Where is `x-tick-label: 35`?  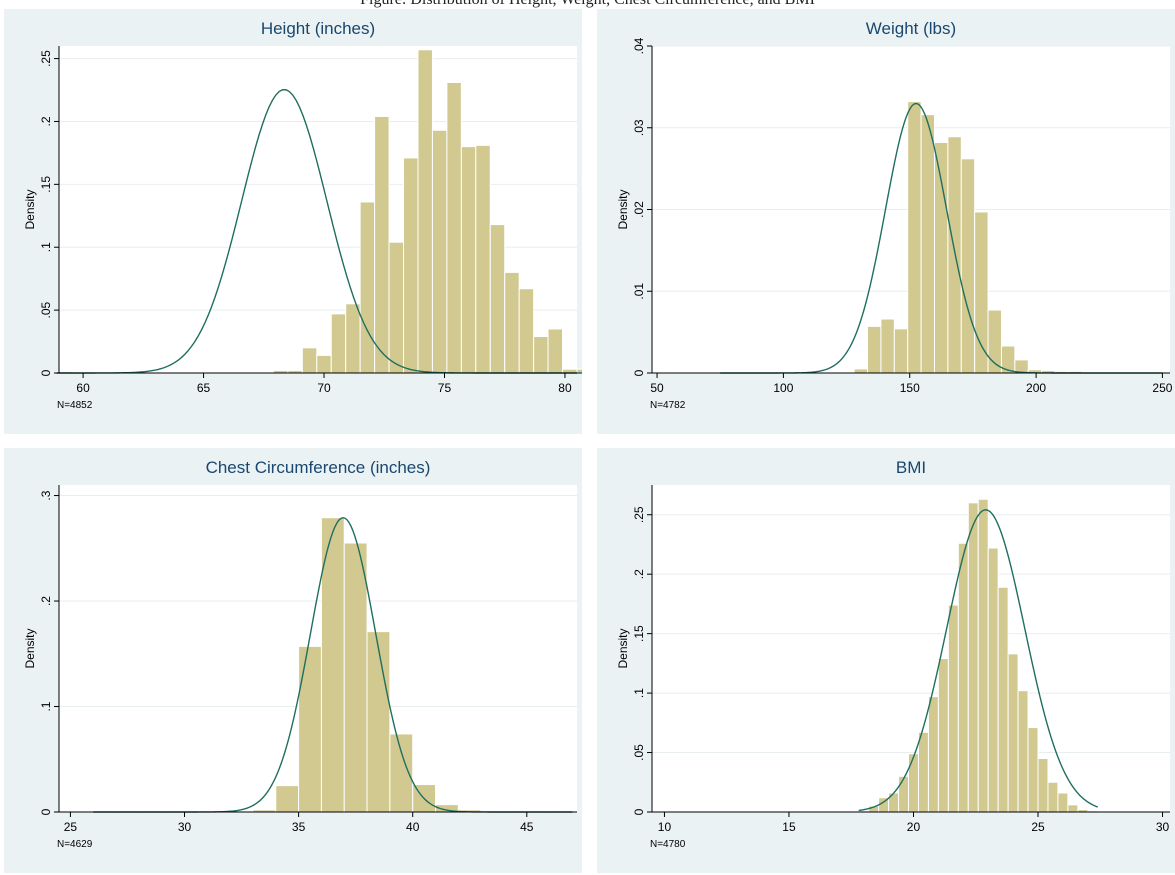
x-tick-label: 35 is located at coordinates (299, 827).